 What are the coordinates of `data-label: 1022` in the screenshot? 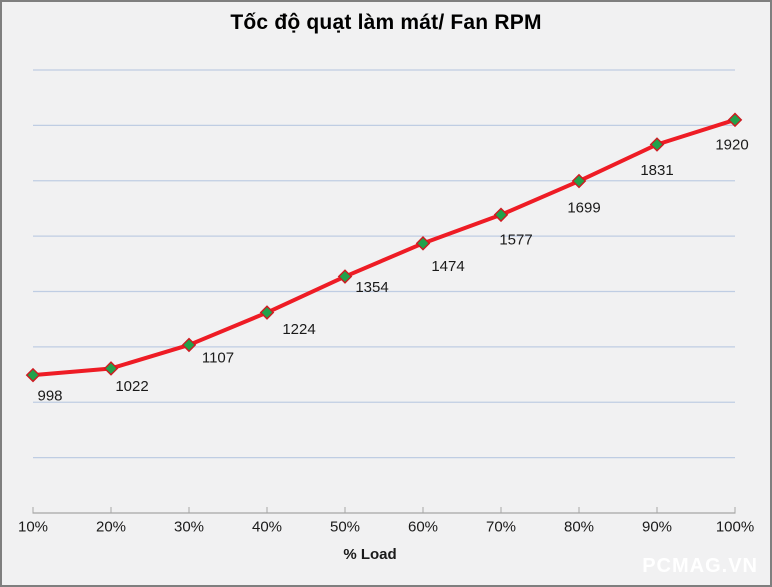 It's located at (131, 386).